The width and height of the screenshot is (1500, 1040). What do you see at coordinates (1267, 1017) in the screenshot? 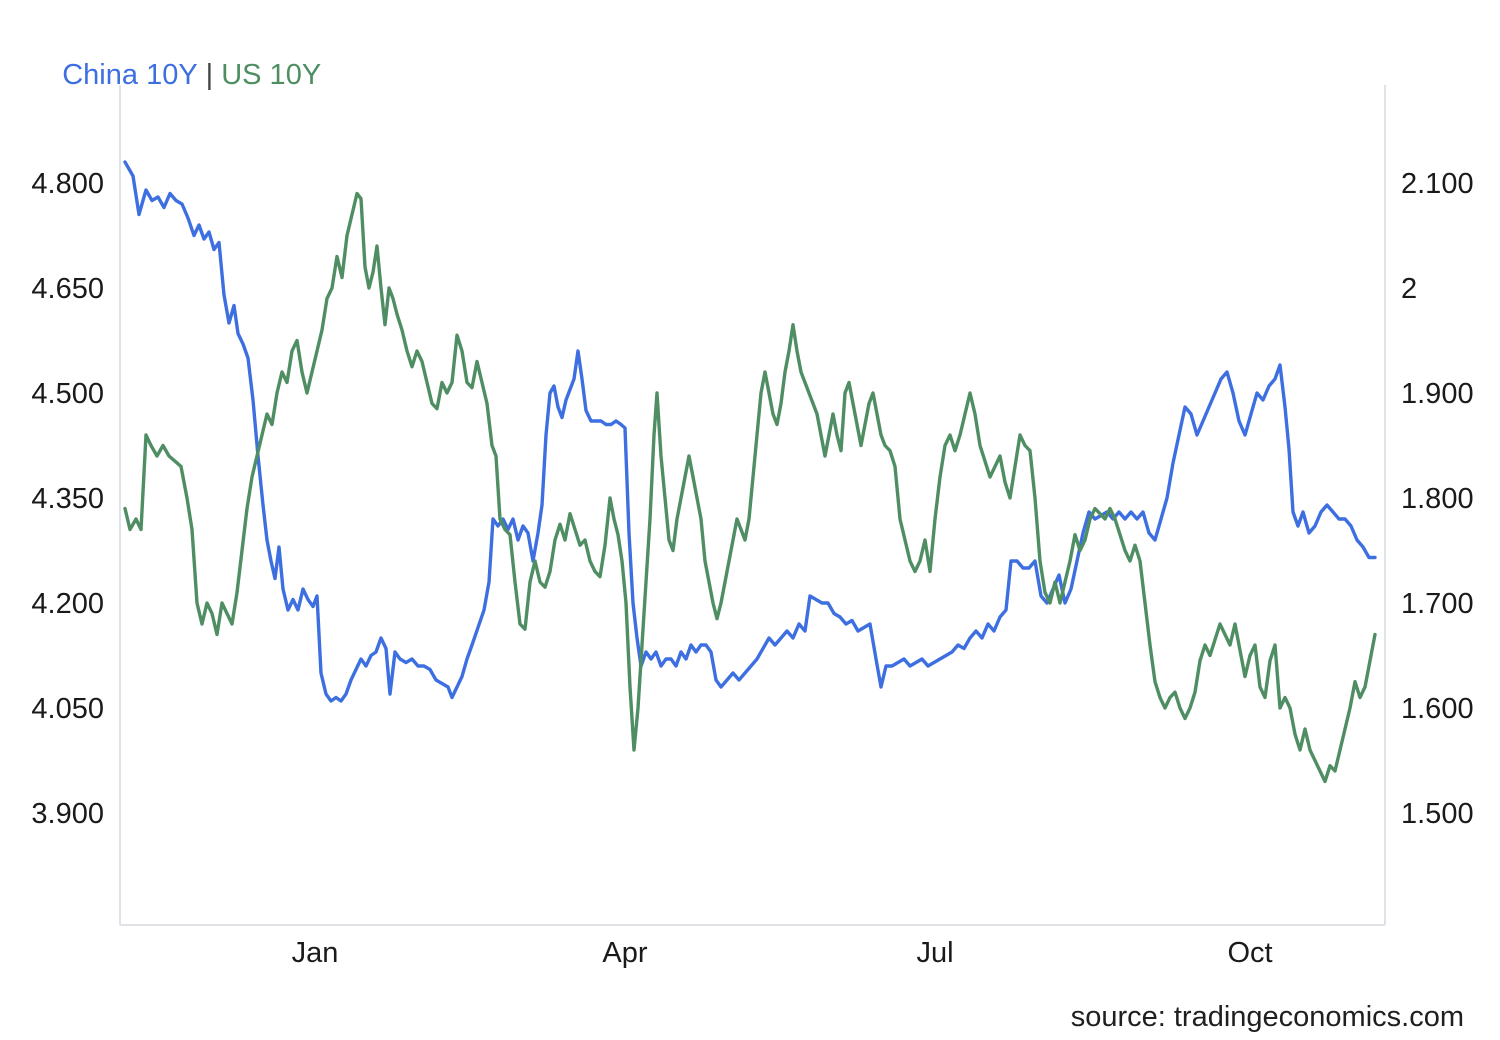
I see `source-attribution: source: tradingeconomics.com` at bounding box center [1267, 1017].